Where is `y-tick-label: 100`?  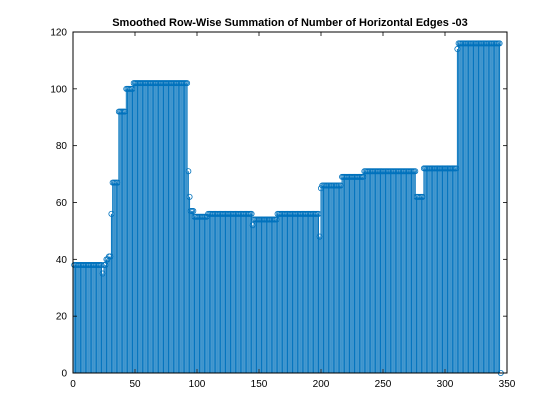 y-tick-label: 100 is located at coordinates (58, 89).